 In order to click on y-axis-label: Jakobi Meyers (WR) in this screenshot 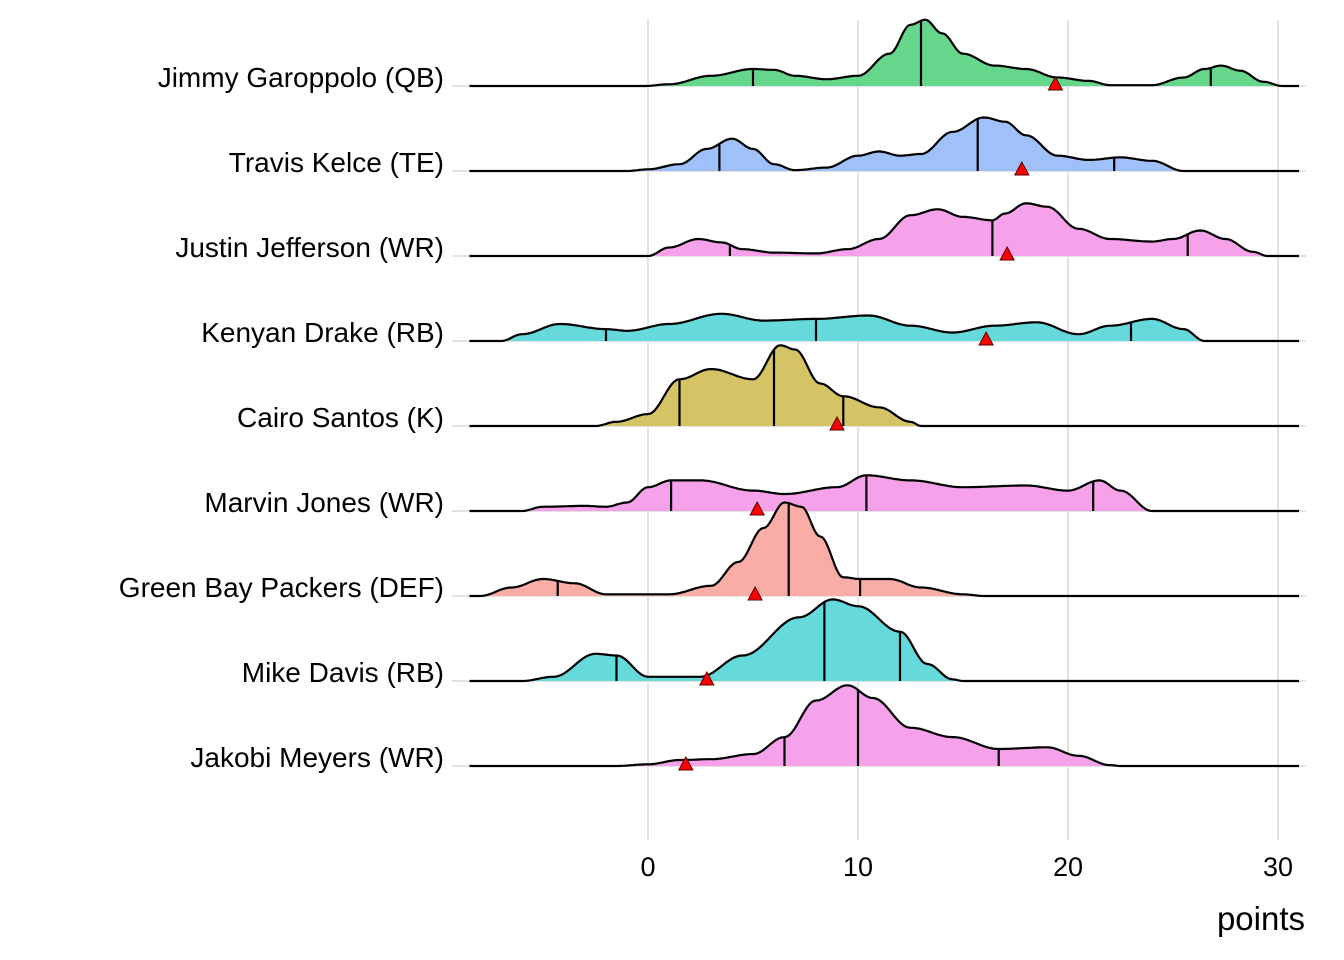, I will do `click(317, 757)`.